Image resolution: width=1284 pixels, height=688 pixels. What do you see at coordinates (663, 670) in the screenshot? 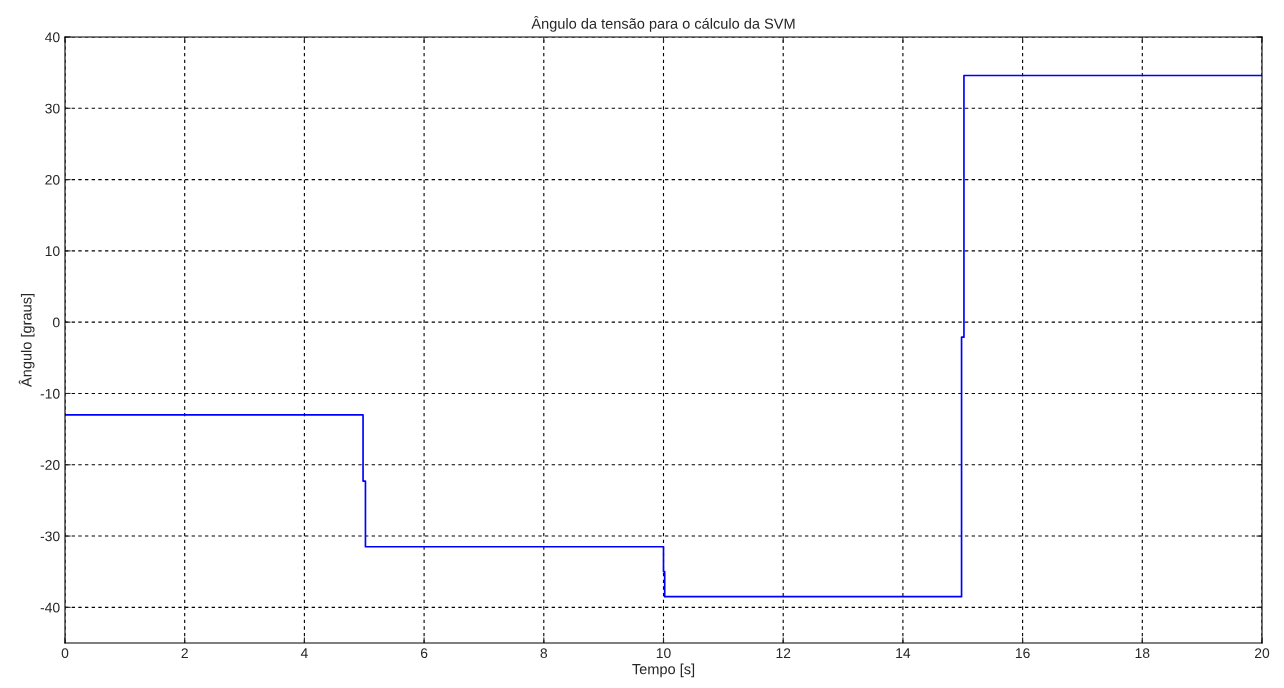
I see `x-axis-title: Tempo [s]` at bounding box center [663, 670].